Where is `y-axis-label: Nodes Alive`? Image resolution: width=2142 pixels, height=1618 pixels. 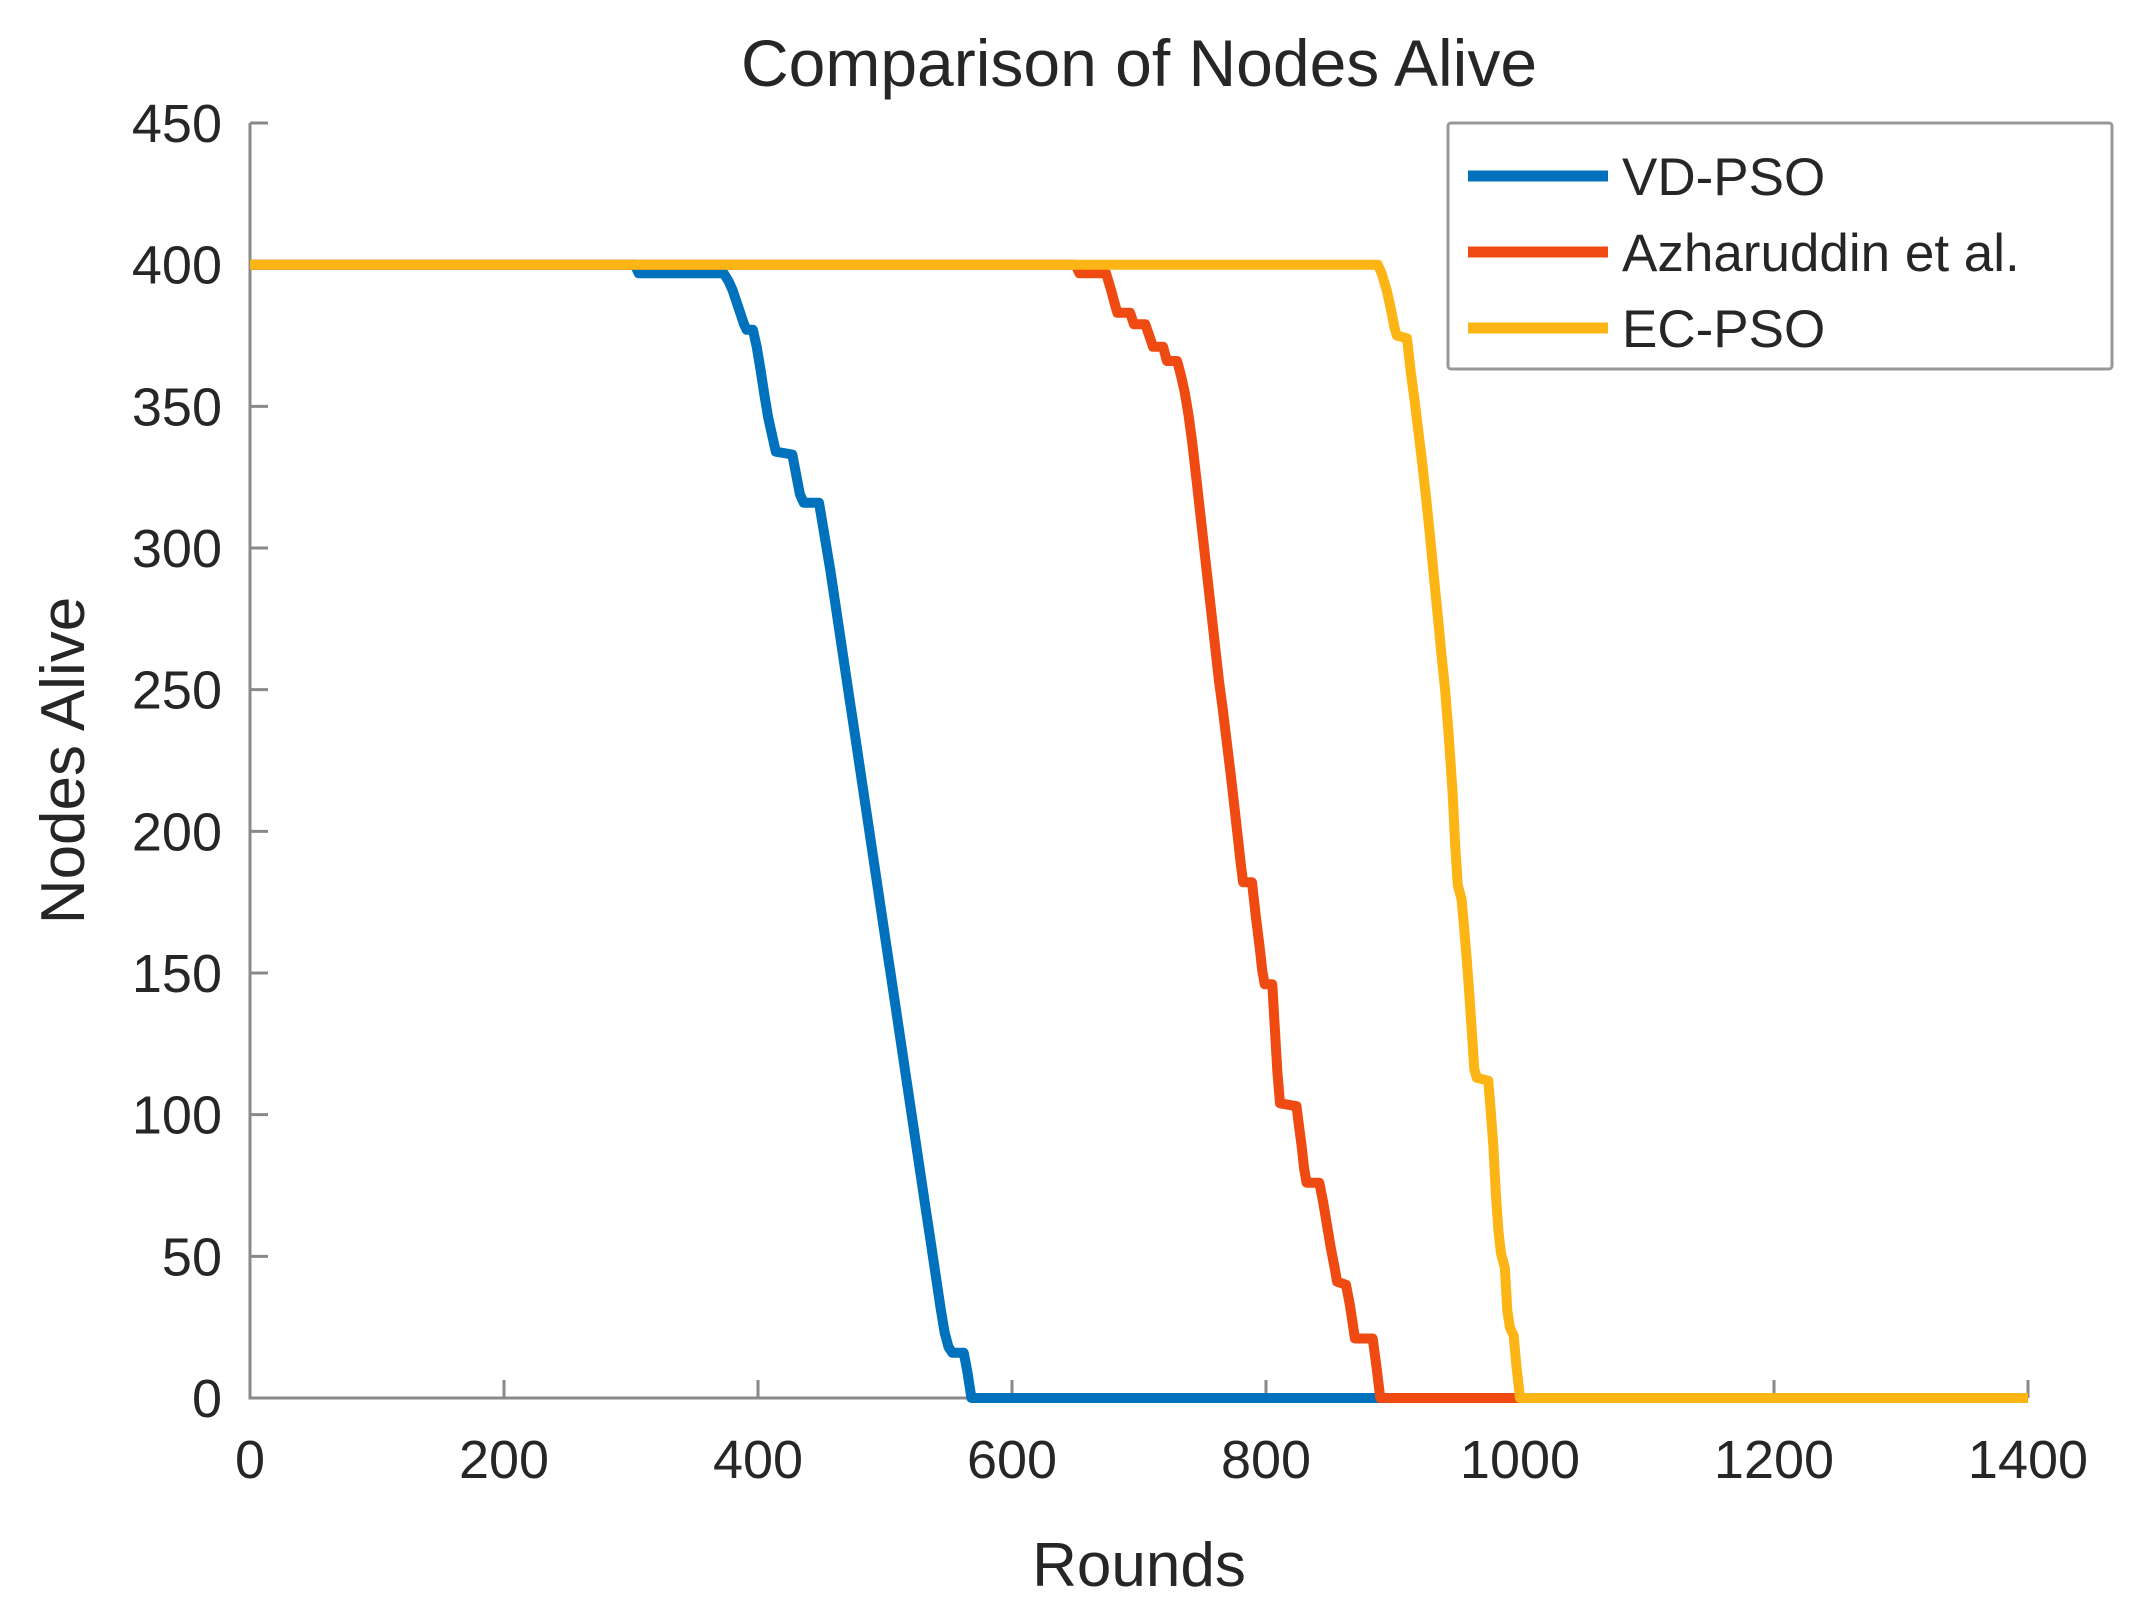
y-axis-label: Nodes Alive is located at coordinates (63, 760).